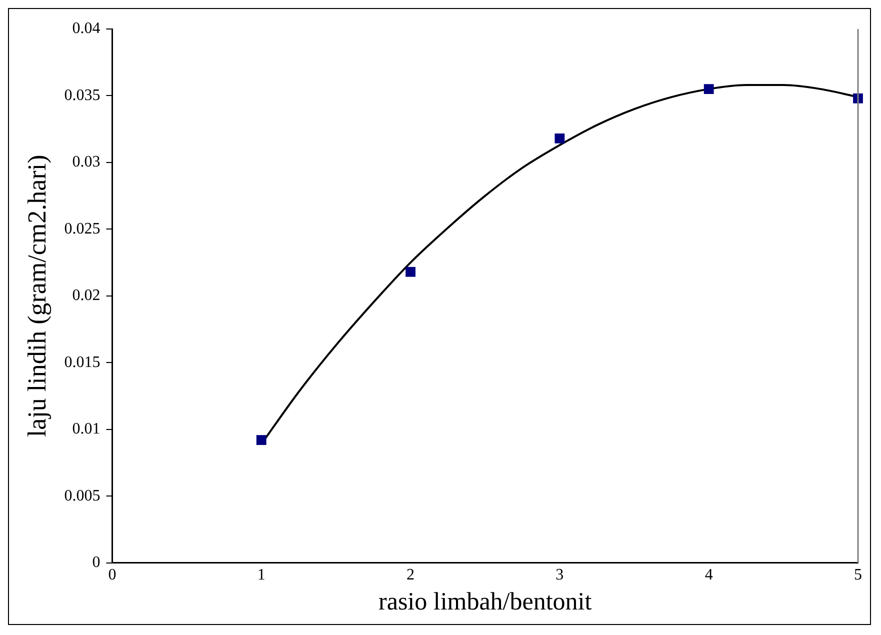  I want to click on x-tick-label: 4, so click(708, 575).